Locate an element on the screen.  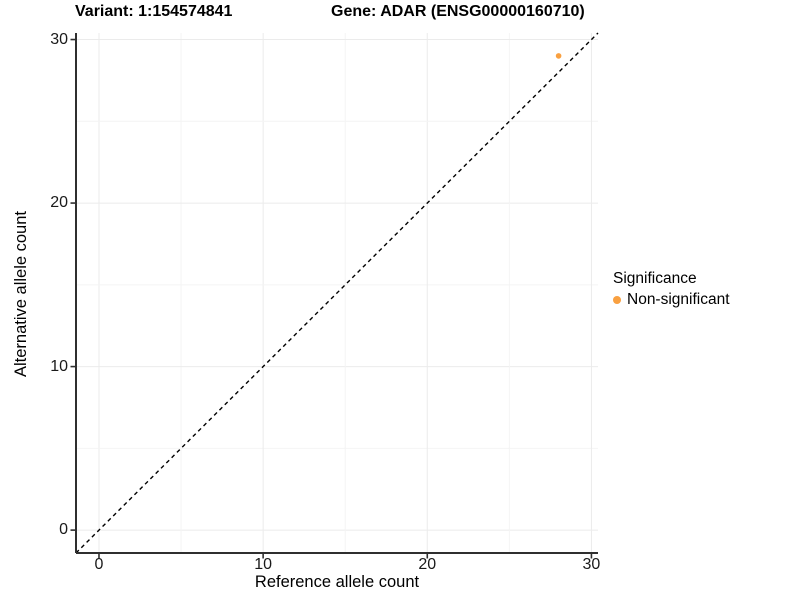
x-axis-title: Reference allele count is located at coordinates (337, 582).